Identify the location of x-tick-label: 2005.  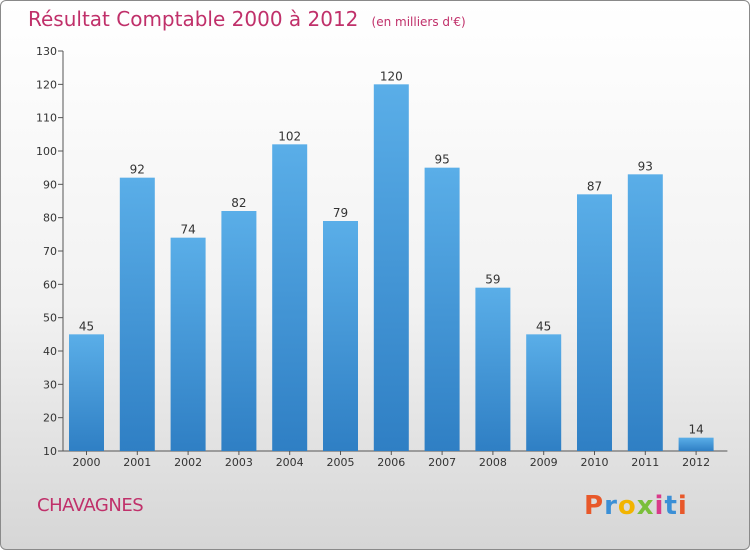
(341, 462).